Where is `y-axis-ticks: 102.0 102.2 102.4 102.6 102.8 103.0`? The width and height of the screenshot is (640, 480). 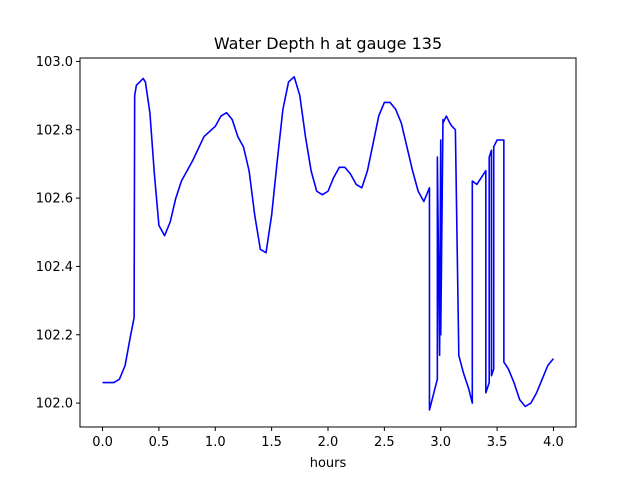
y-axis-ticks: 102.0 102.2 102.4 102.6 102.8 103.0 is located at coordinates (58, 233).